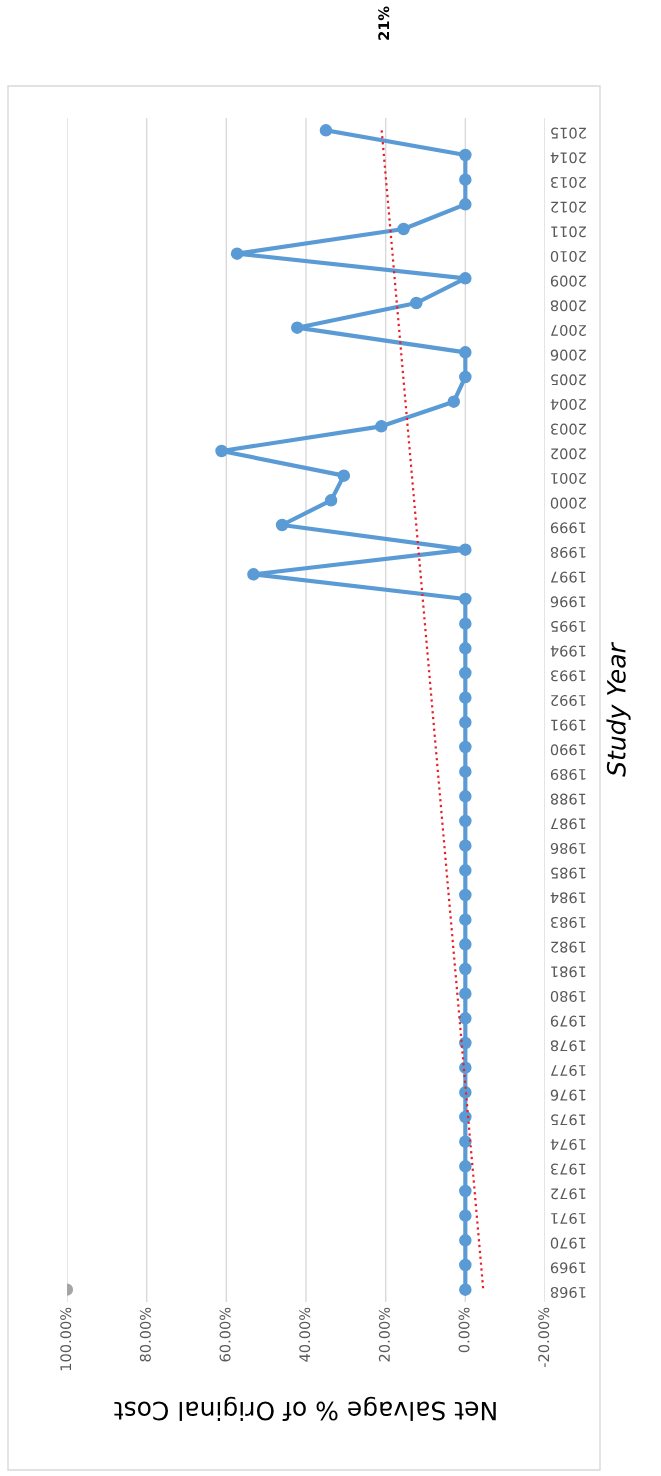 This screenshot has height=1476, width=661. What do you see at coordinates (568, 133) in the screenshot?
I see `y-tick-label: 2015` at bounding box center [568, 133].